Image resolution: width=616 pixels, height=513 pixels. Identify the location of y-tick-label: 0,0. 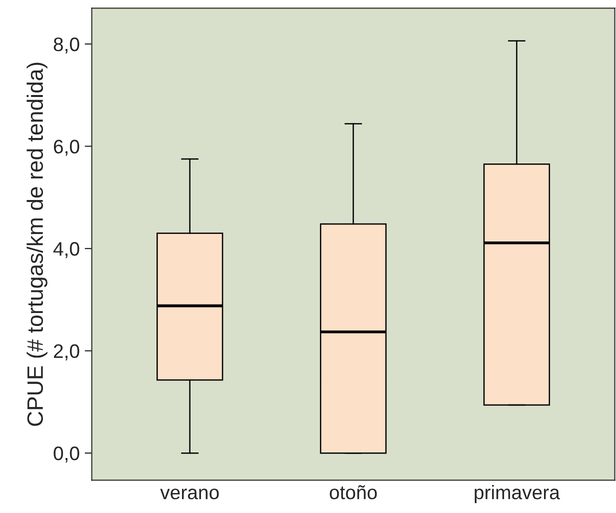
(67, 454).